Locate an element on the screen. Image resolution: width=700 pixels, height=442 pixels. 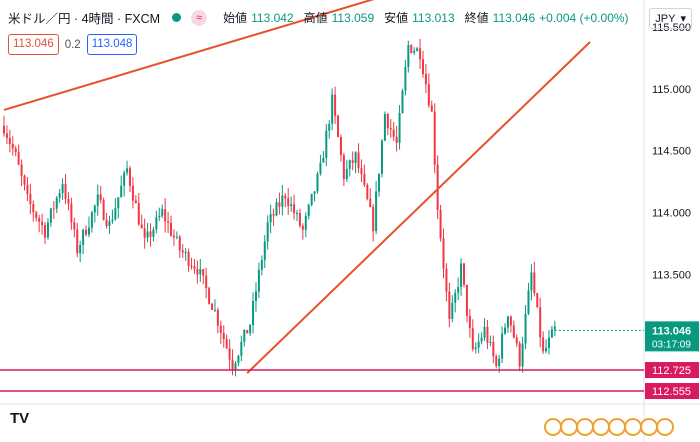
quote-row: 113.046 0.2 113.048 is located at coordinates (73, 44).